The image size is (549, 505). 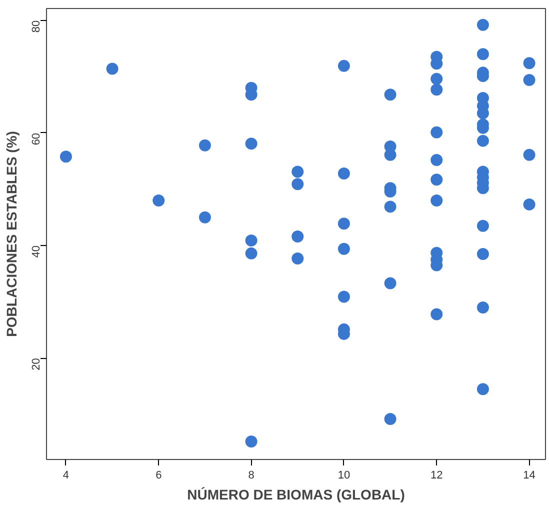 I want to click on x-axis-title: NÚMERO DE BIOMAS (GLOBAL), so click(x=296, y=494).